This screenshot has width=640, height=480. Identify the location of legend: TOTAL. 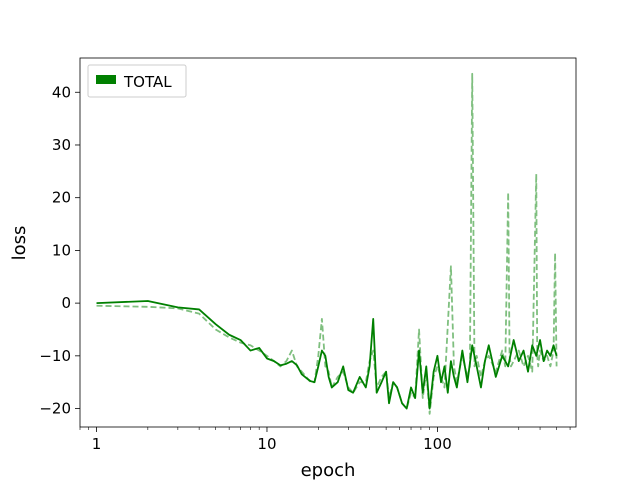
(137, 81).